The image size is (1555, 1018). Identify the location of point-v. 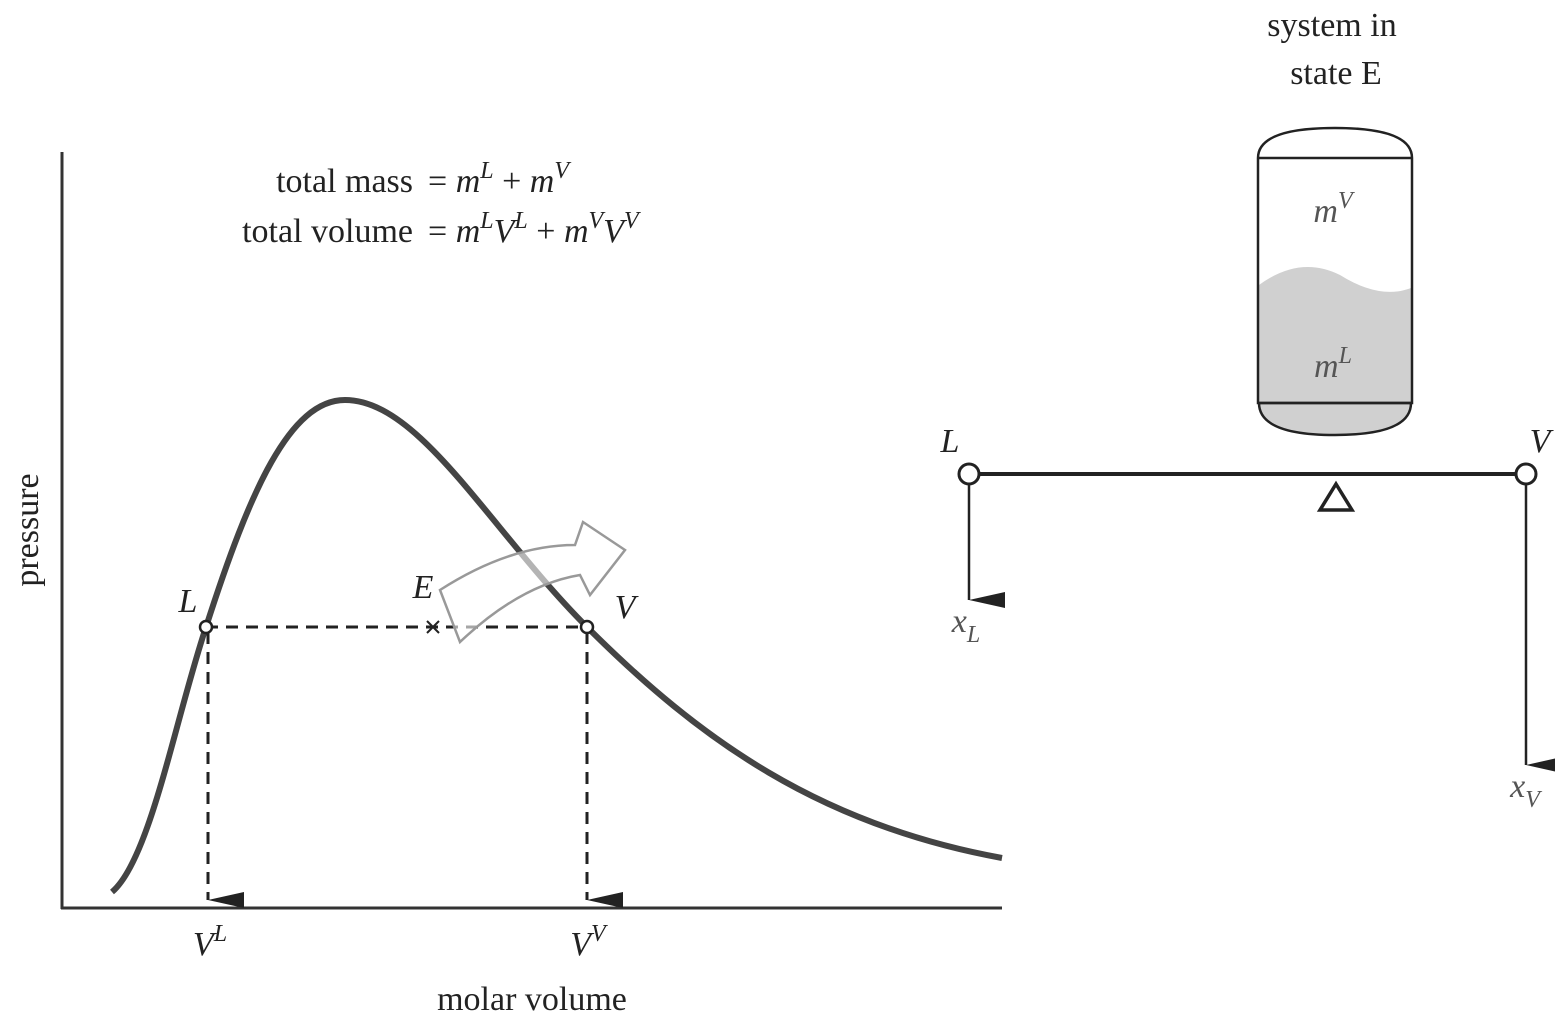
(587, 627).